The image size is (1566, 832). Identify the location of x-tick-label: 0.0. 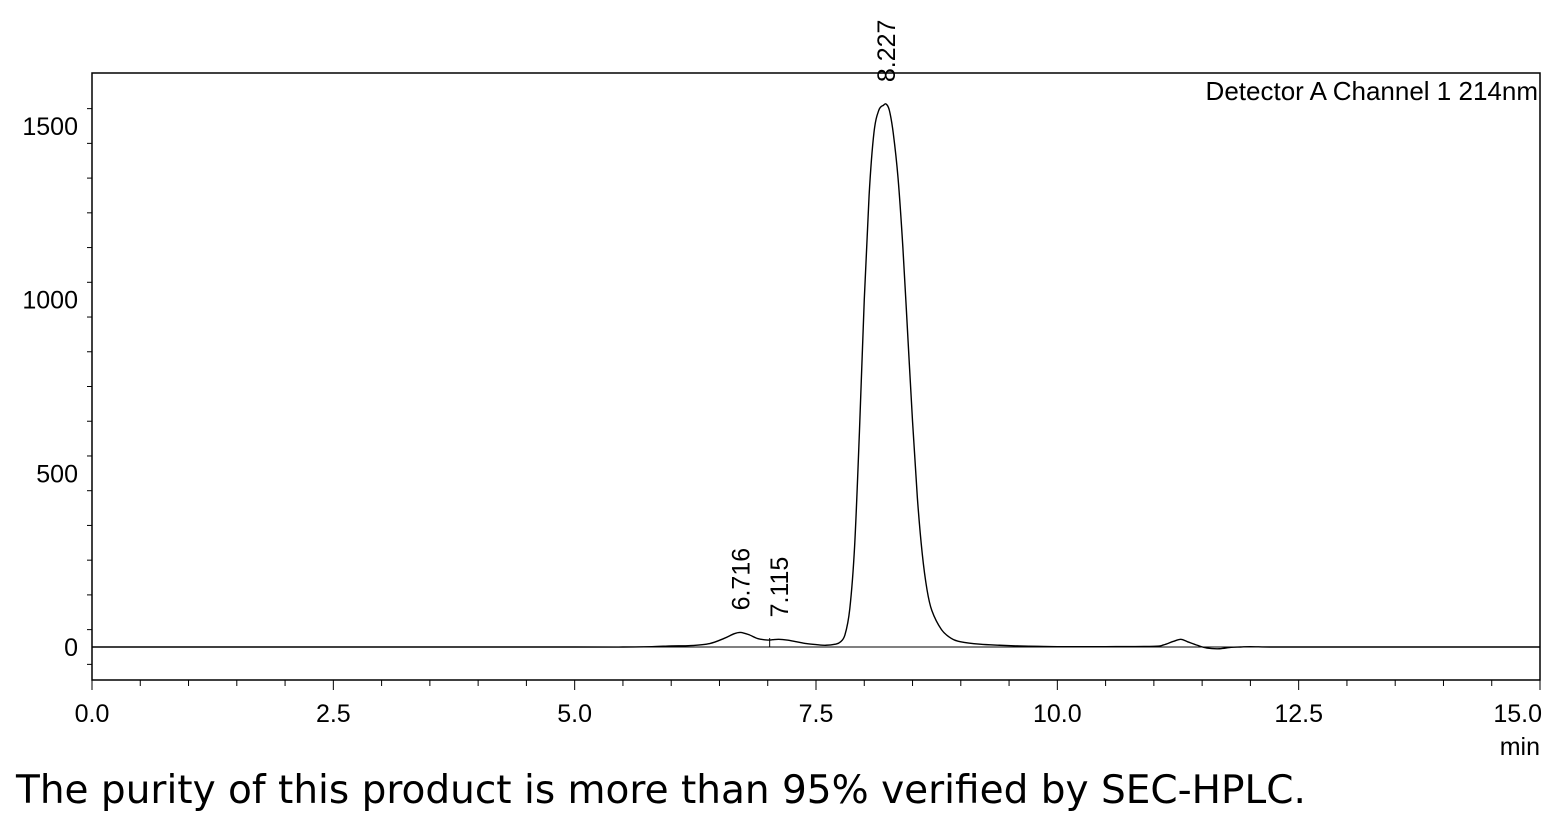
(92, 714).